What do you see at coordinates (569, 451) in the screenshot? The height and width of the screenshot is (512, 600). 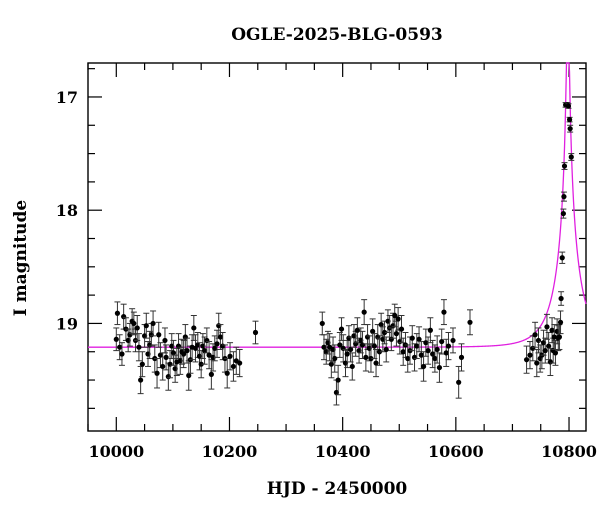 I see `x-tick-label: 10800` at bounding box center [569, 451].